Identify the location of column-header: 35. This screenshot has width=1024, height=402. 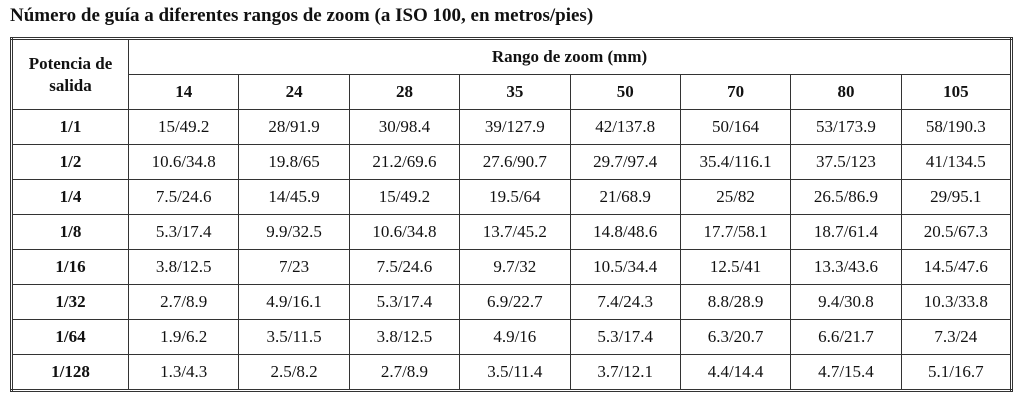
(515, 92).